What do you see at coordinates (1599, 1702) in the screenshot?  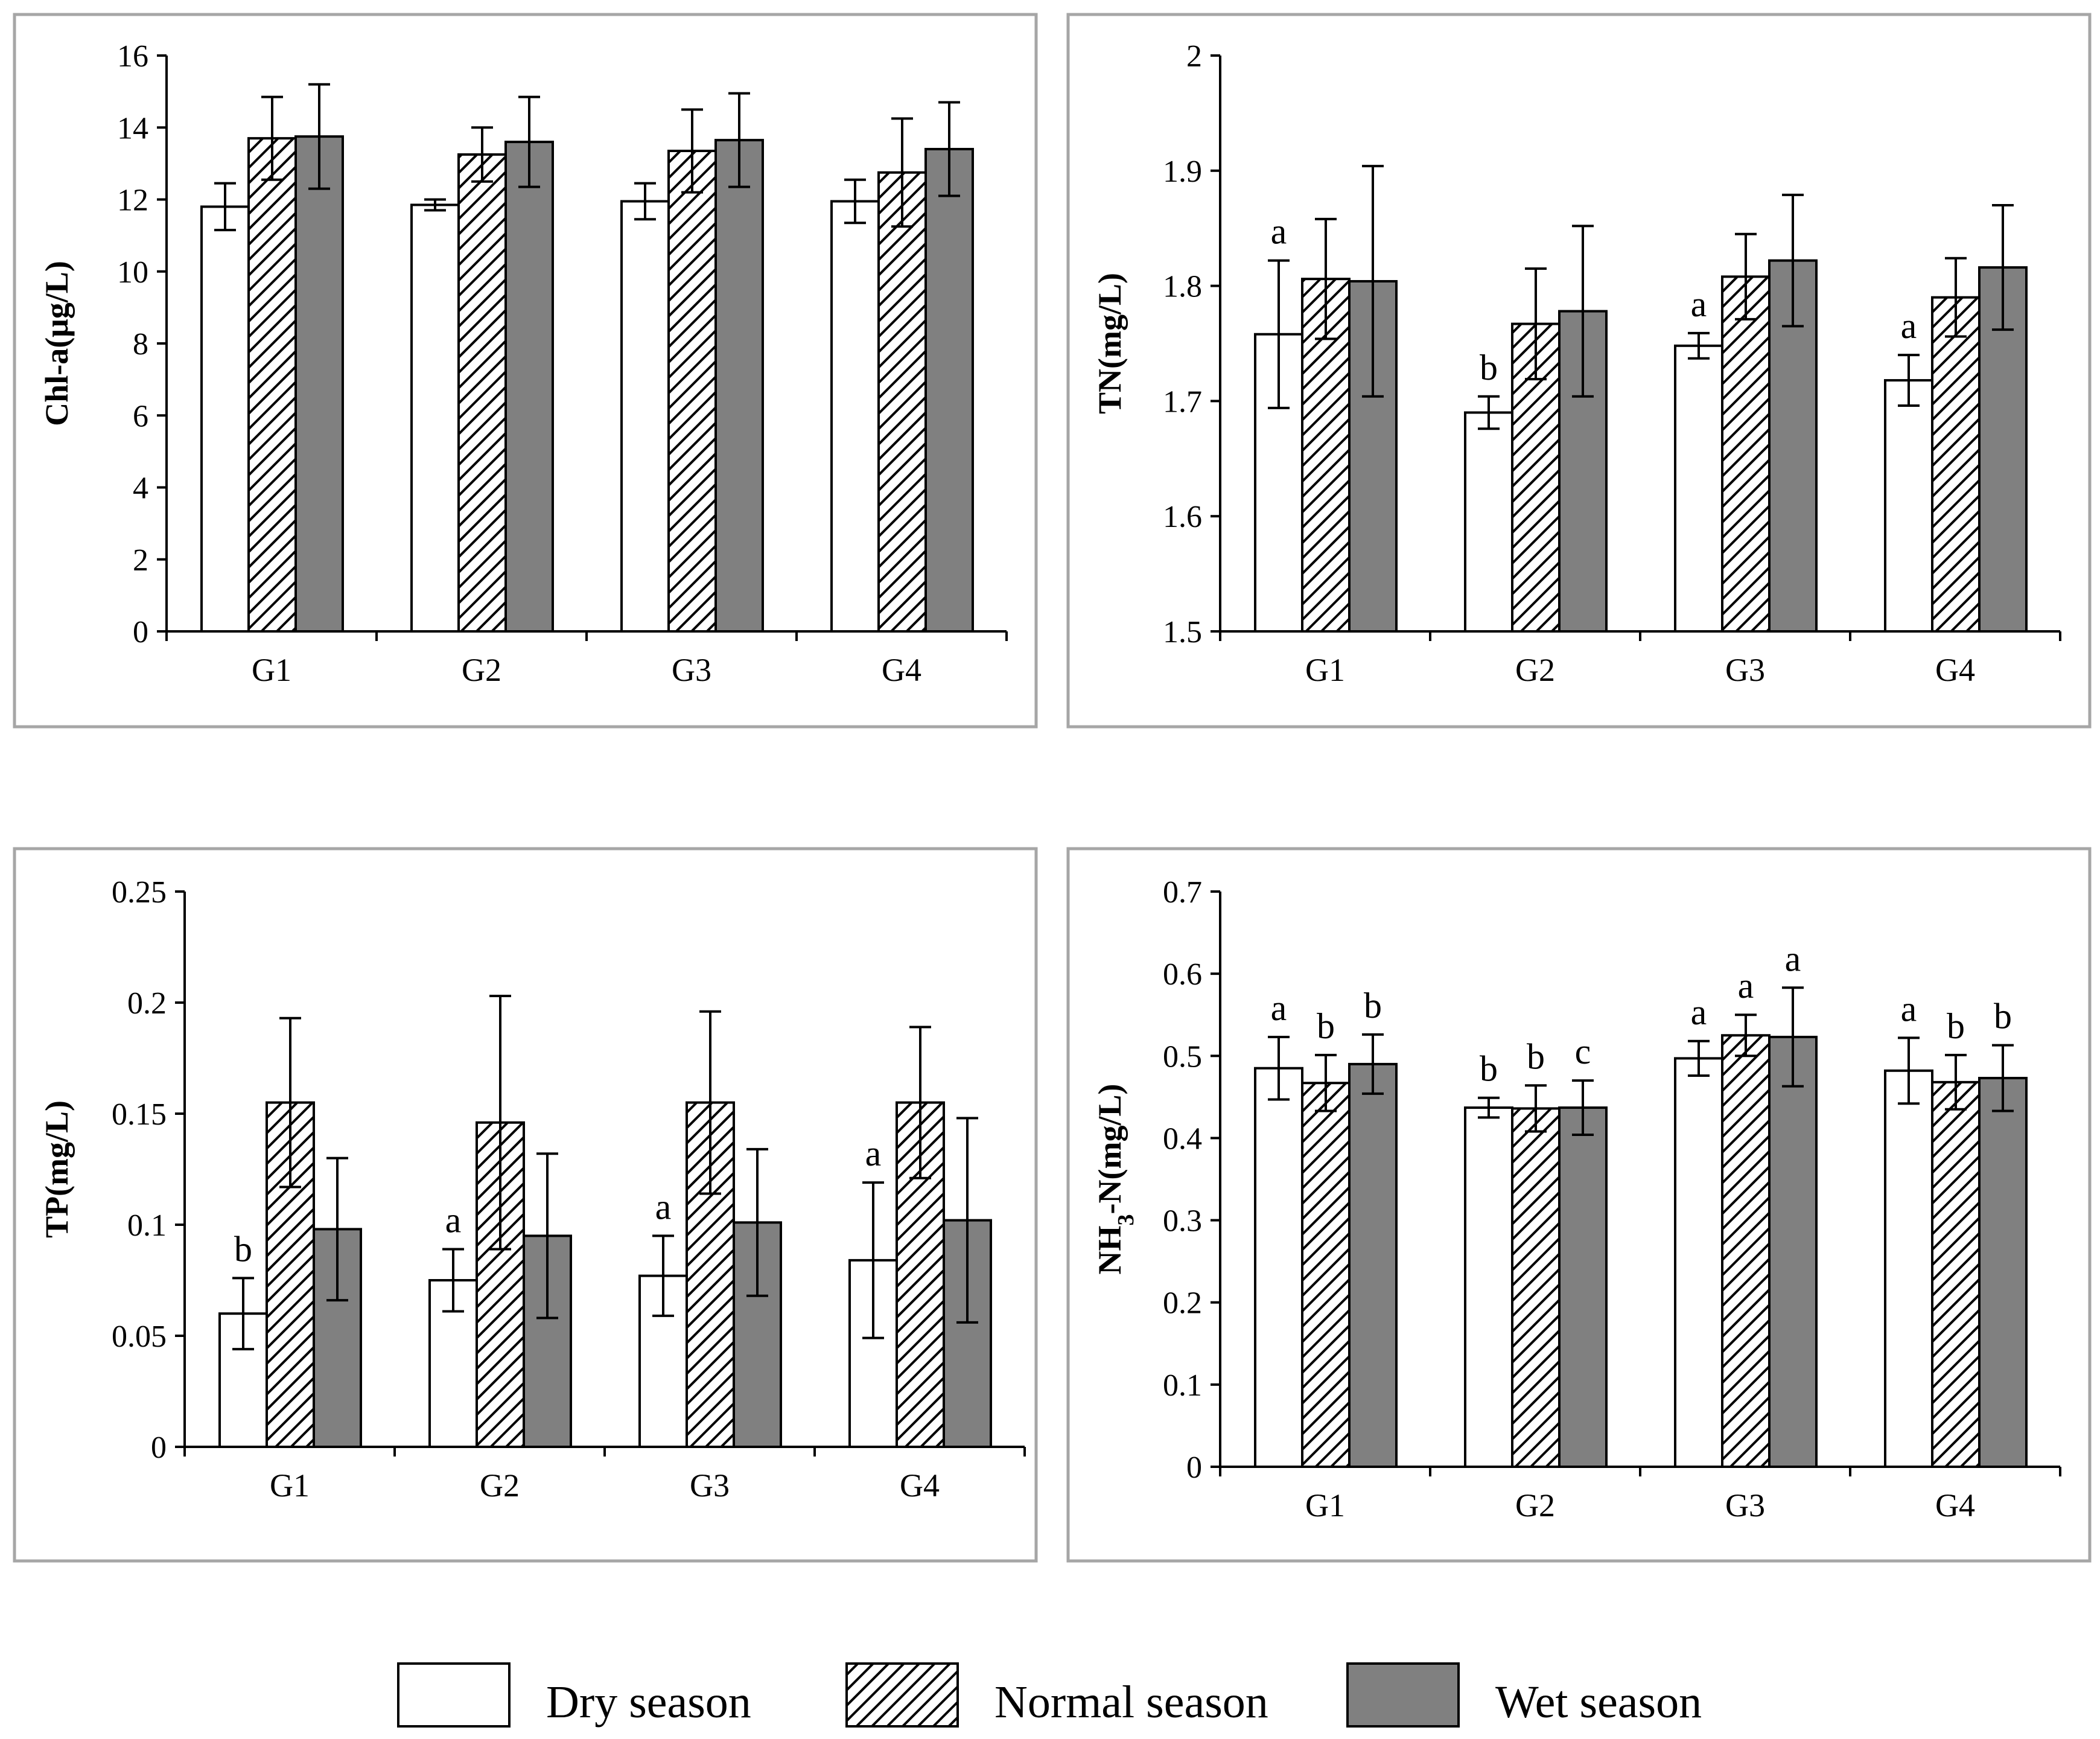 I see `legend-label-wet: Wet season` at bounding box center [1599, 1702].